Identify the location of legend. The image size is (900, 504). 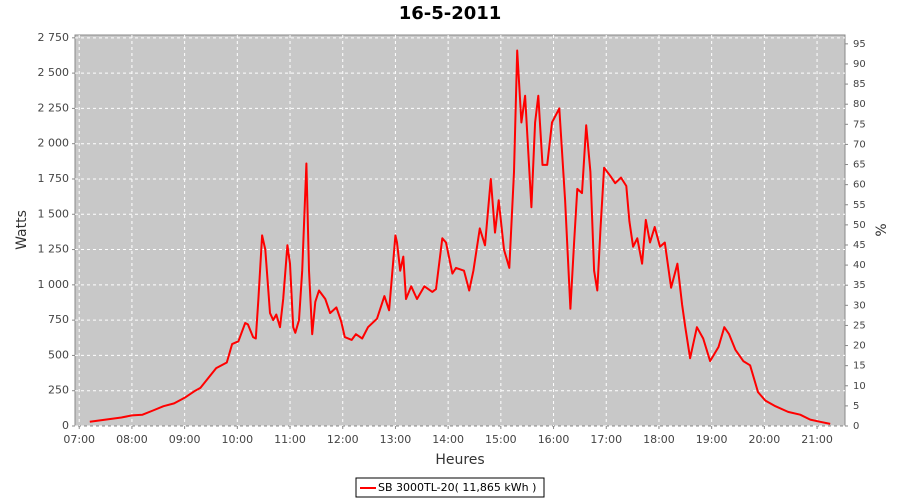
(450, 487).